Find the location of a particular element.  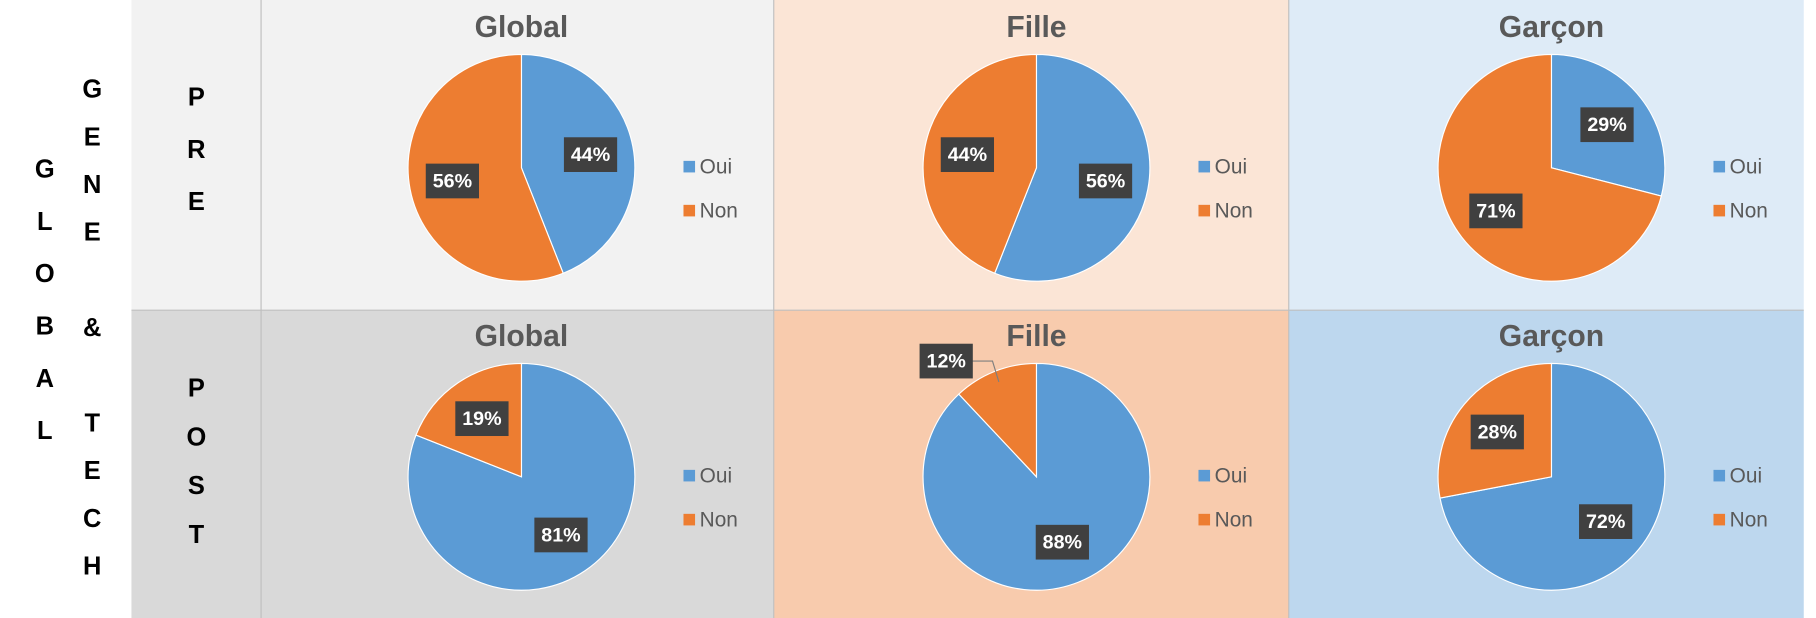

data-label: 71% is located at coordinates (1495, 211).